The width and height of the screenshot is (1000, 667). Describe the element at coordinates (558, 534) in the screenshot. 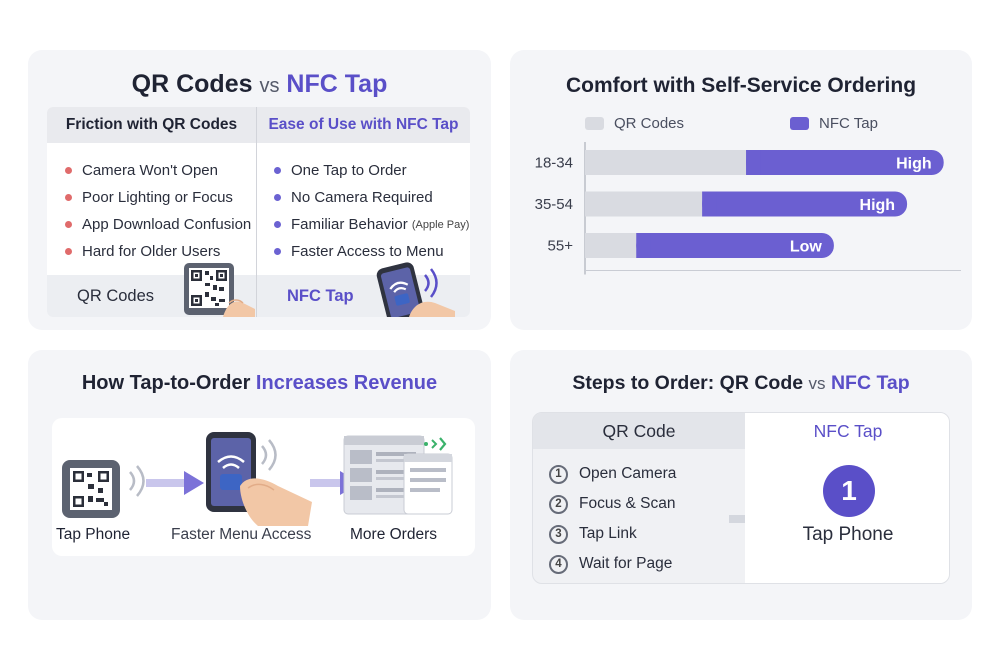

I see `step-number: 3` at that location.